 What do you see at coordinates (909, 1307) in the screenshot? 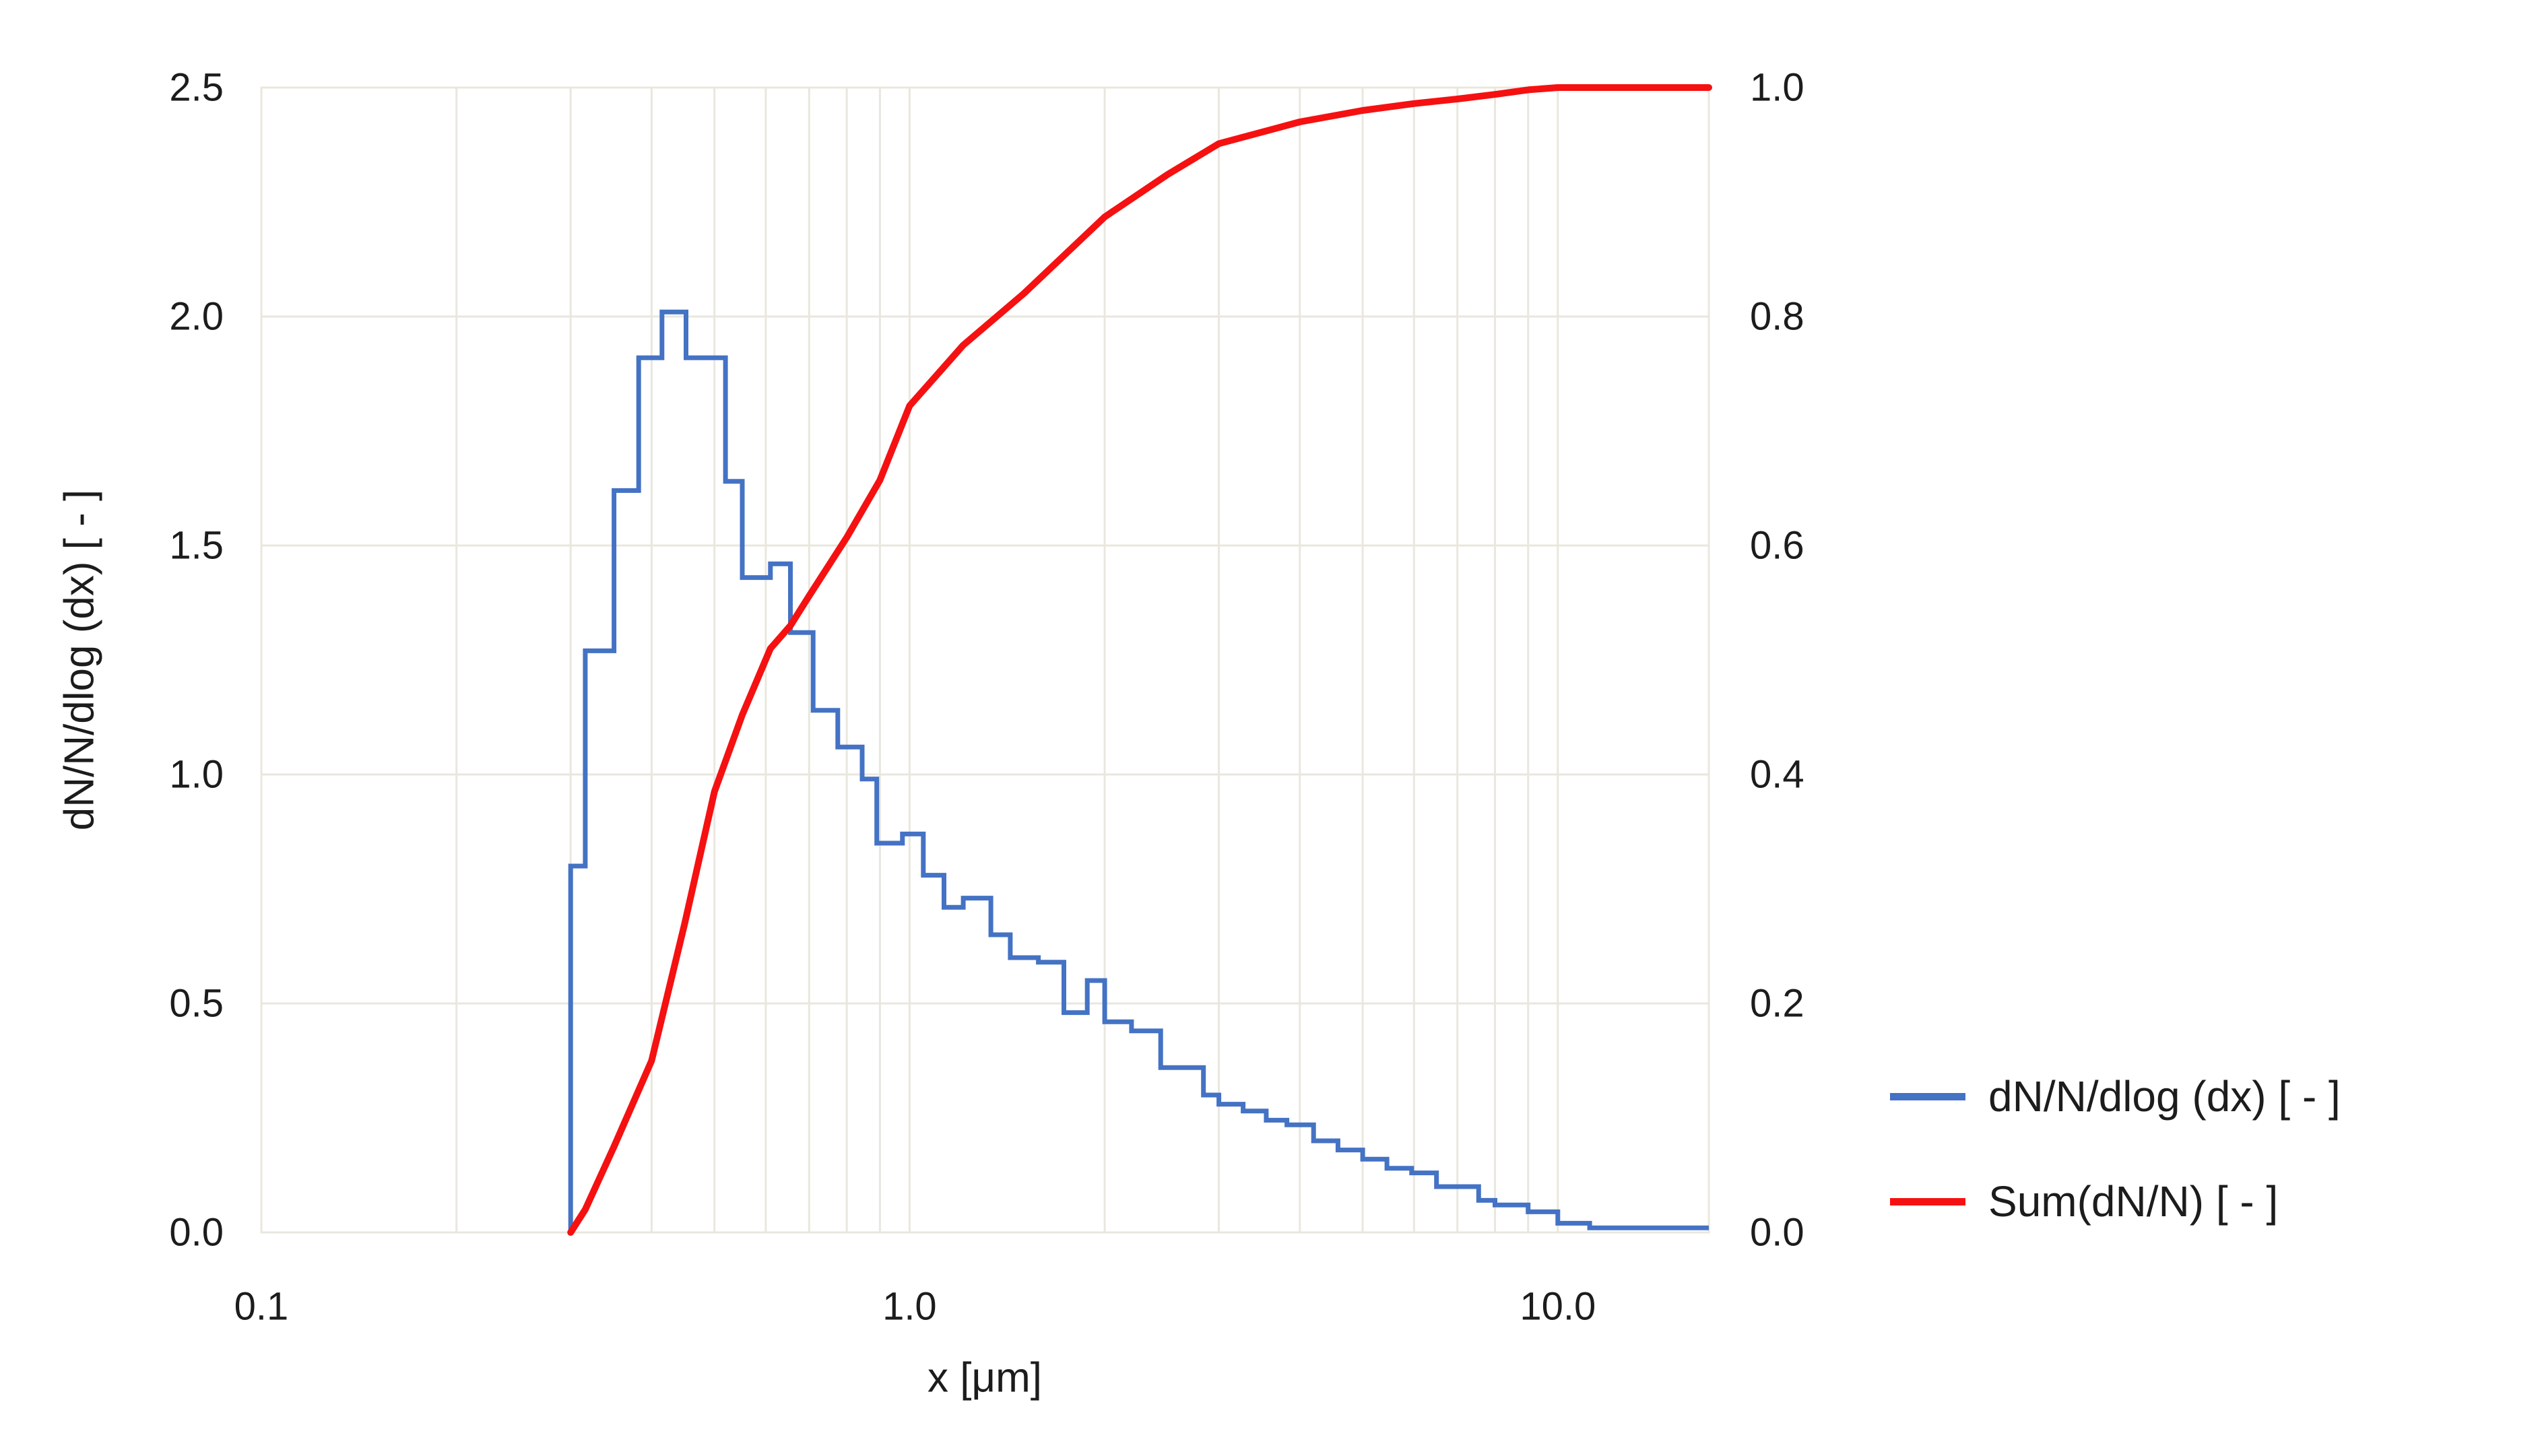
I see `x-tick-label: 1.0` at bounding box center [909, 1307].